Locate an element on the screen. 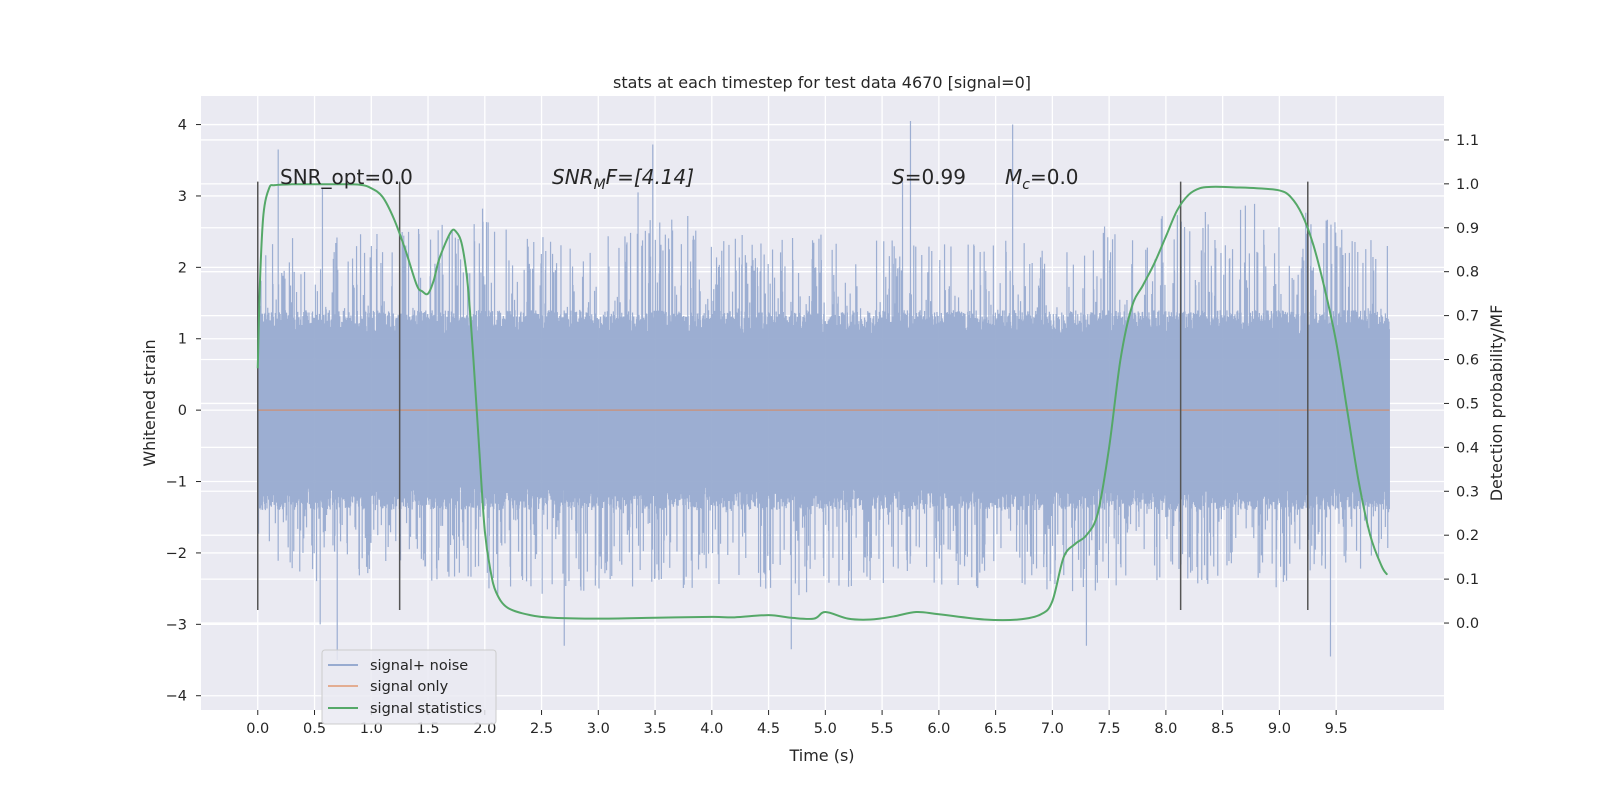  y-right-tick-label: 0.8 is located at coordinates (1467, 273).